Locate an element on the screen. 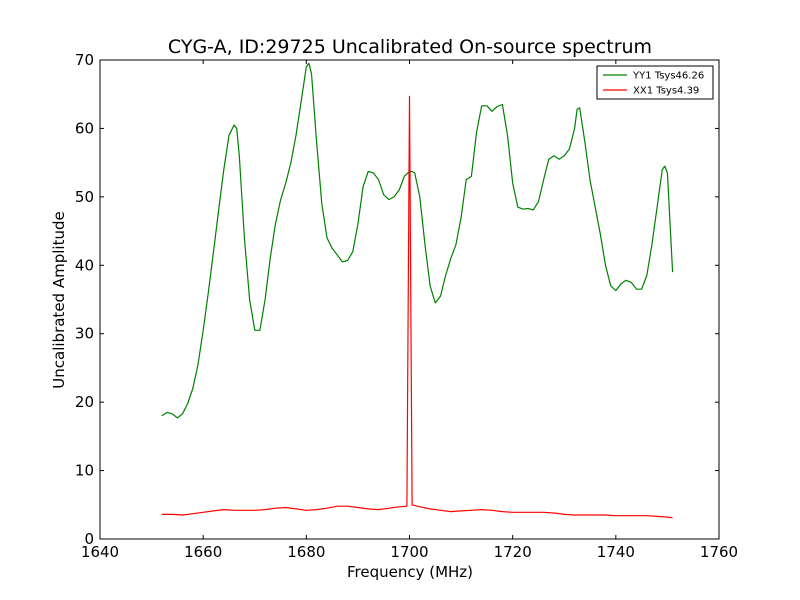 This screenshot has width=800, height=600. y-tick-label: 60 is located at coordinates (84, 128).